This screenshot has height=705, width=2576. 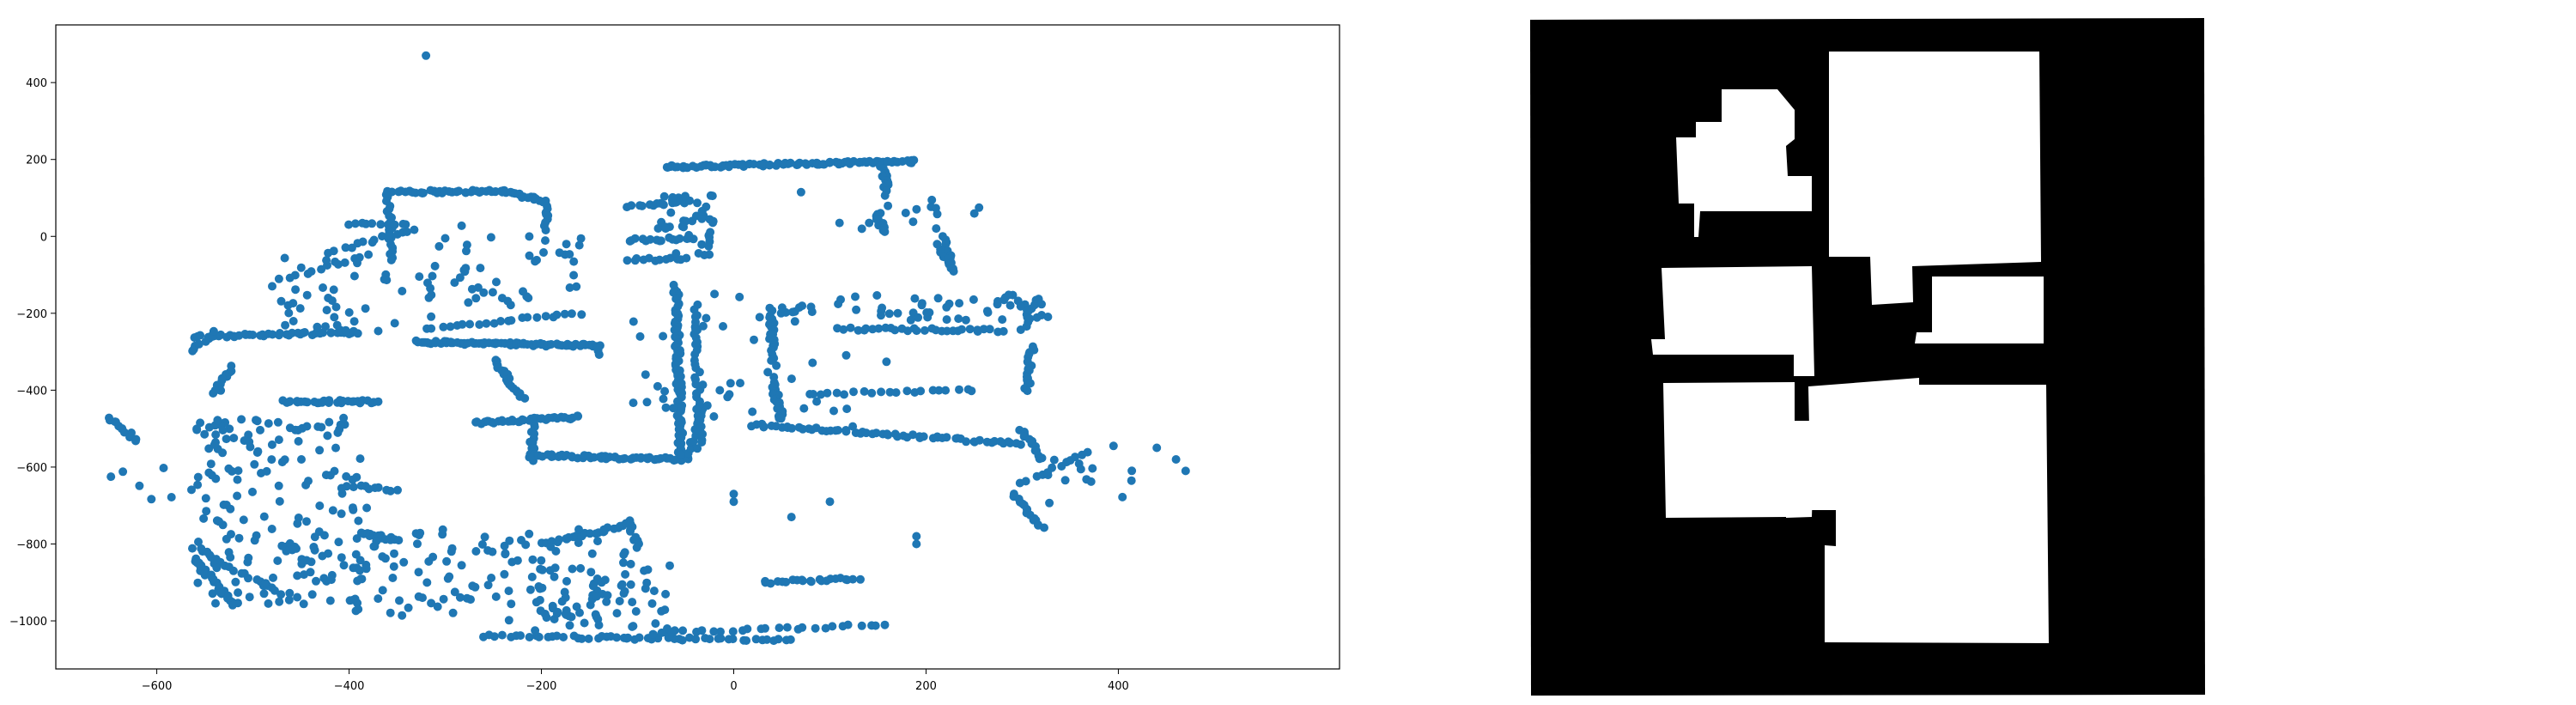 What do you see at coordinates (1850, 347) in the screenshot?
I see `map-free-space` at bounding box center [1850, 347].